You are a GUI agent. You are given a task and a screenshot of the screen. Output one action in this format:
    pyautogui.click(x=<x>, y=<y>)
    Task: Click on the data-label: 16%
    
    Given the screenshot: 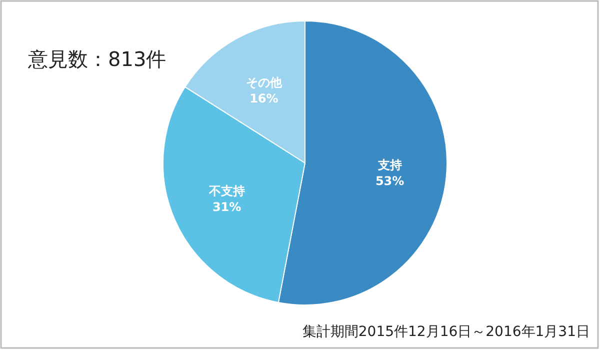 What is the action you would take?
    pyautogui.click(x=264, y=98)
    